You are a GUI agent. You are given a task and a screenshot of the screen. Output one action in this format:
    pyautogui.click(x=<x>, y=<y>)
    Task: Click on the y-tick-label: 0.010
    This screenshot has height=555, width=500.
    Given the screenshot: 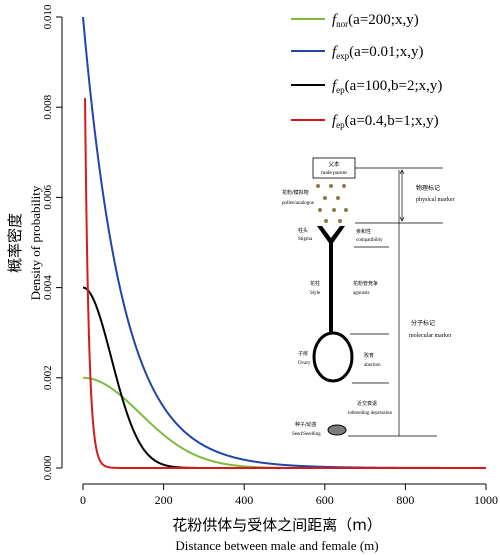 What is the action you would take?
    pyautogui.click(x=48, y=16)
    